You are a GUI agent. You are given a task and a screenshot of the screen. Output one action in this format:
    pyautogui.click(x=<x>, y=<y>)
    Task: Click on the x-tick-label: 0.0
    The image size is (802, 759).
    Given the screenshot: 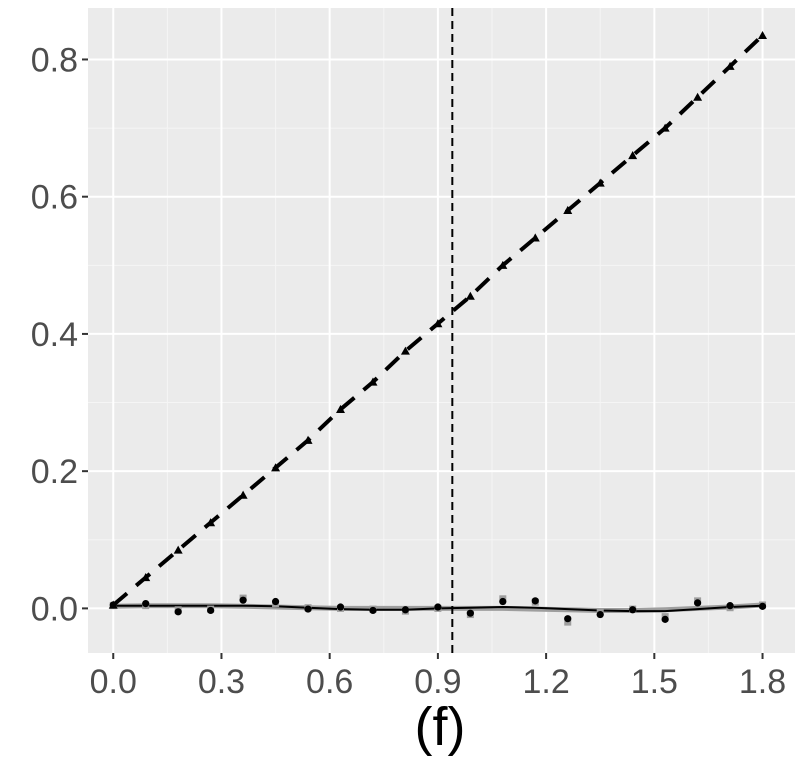 What is the action you would take?
    pyautogui.click(x=113, y=682)
    